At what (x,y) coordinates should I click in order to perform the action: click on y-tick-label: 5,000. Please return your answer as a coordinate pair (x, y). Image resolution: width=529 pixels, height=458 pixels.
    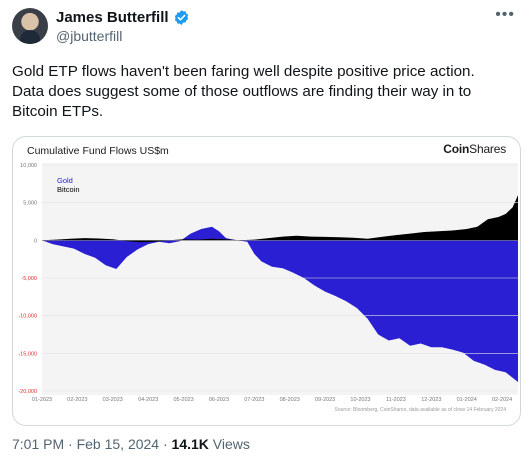
    Looking at the image, I should click on (30, 204).